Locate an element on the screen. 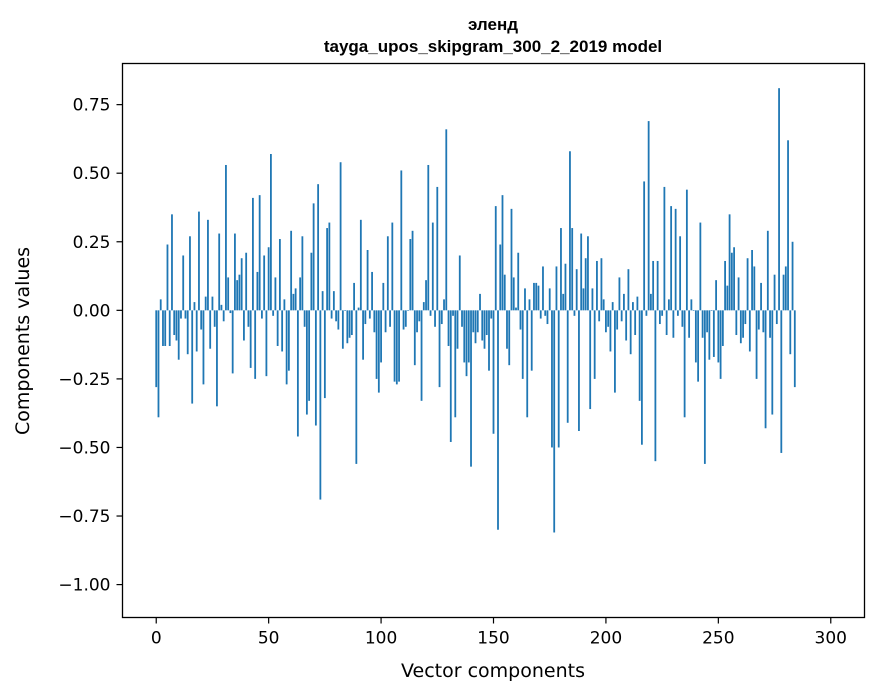  x-tick-label: 0 is located at coordinates (156, 639).